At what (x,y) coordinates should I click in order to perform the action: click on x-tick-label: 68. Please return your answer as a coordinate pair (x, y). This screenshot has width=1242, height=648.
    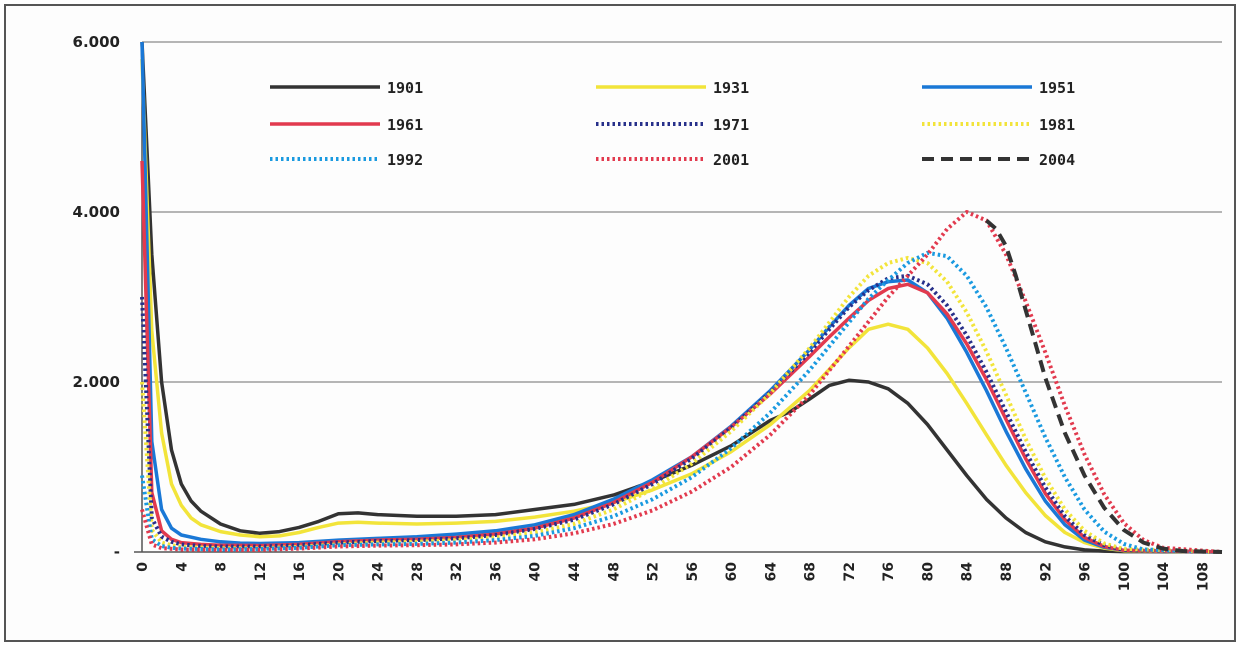
    Looking at the image, I should click on (811, 571).